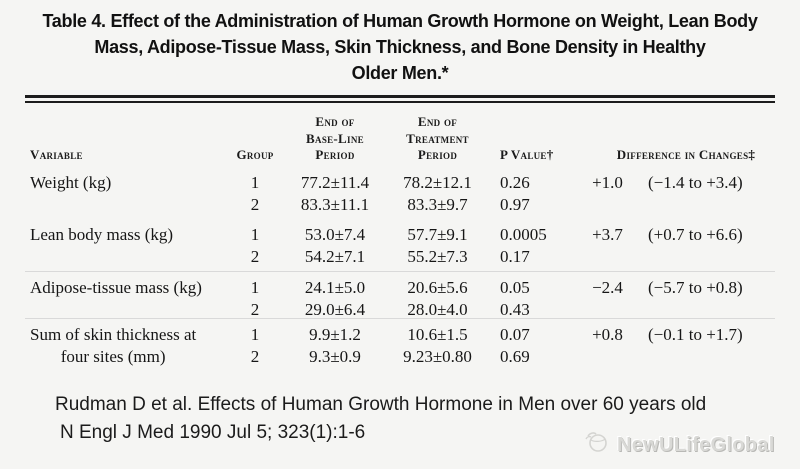 This screenshot has width=800, height=469. What do you see at coordinates (515, 334) in the screenshot?
I see `p-value-cell: 0.07` at bounding box center [515, 334].